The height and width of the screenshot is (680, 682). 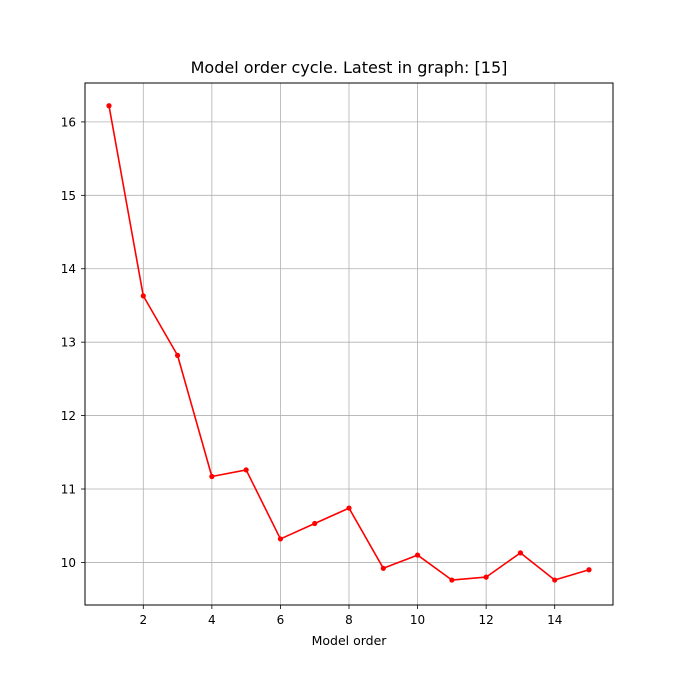 I want to click on y-tick-label: 14, so click(x=68, y=269).